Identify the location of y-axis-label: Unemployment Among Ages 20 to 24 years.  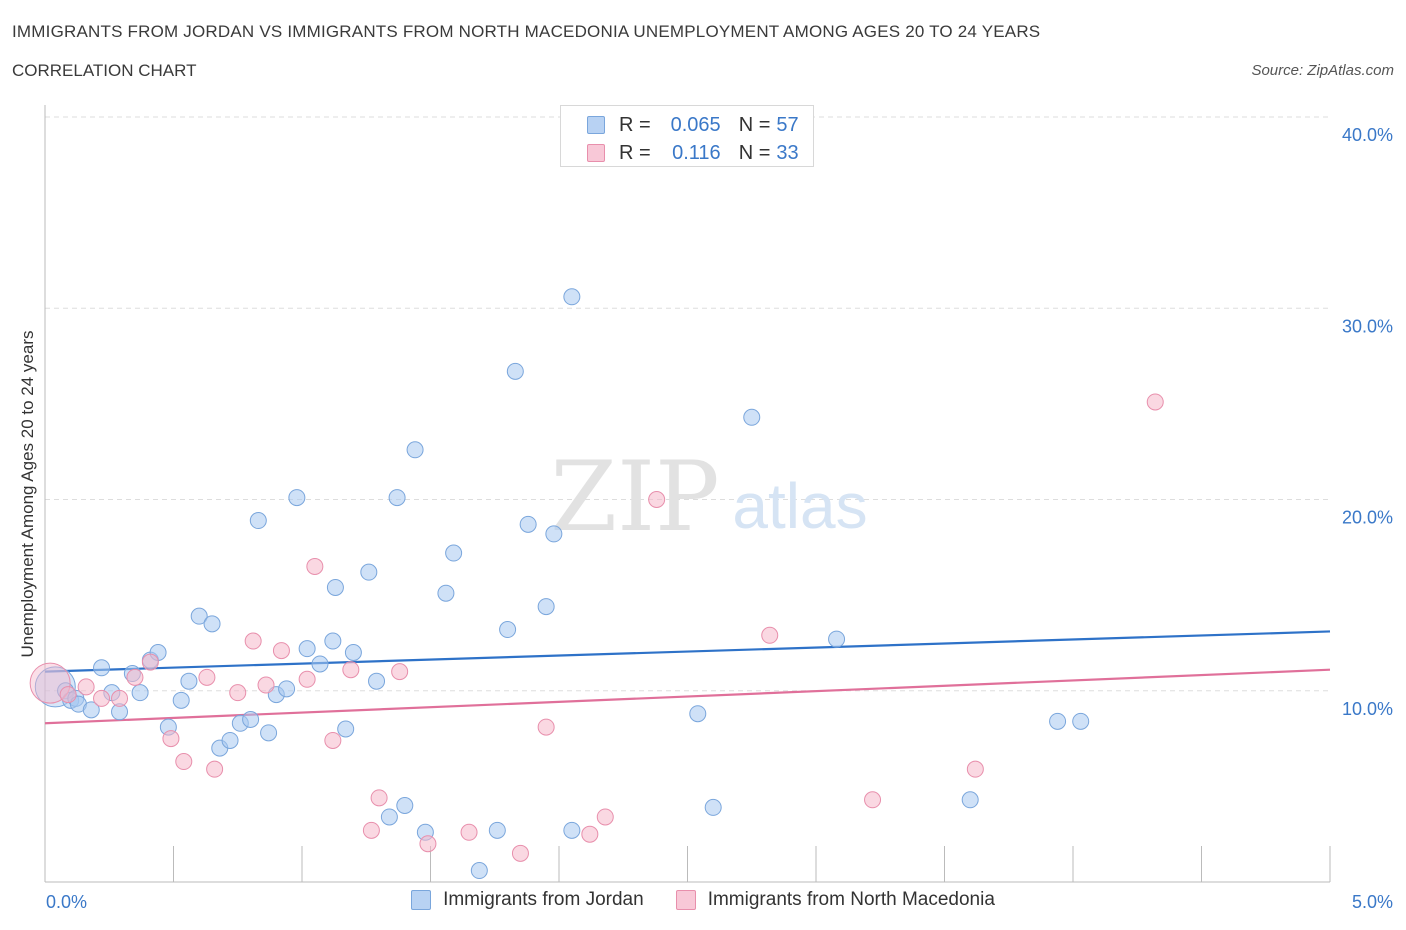
(27, 494).